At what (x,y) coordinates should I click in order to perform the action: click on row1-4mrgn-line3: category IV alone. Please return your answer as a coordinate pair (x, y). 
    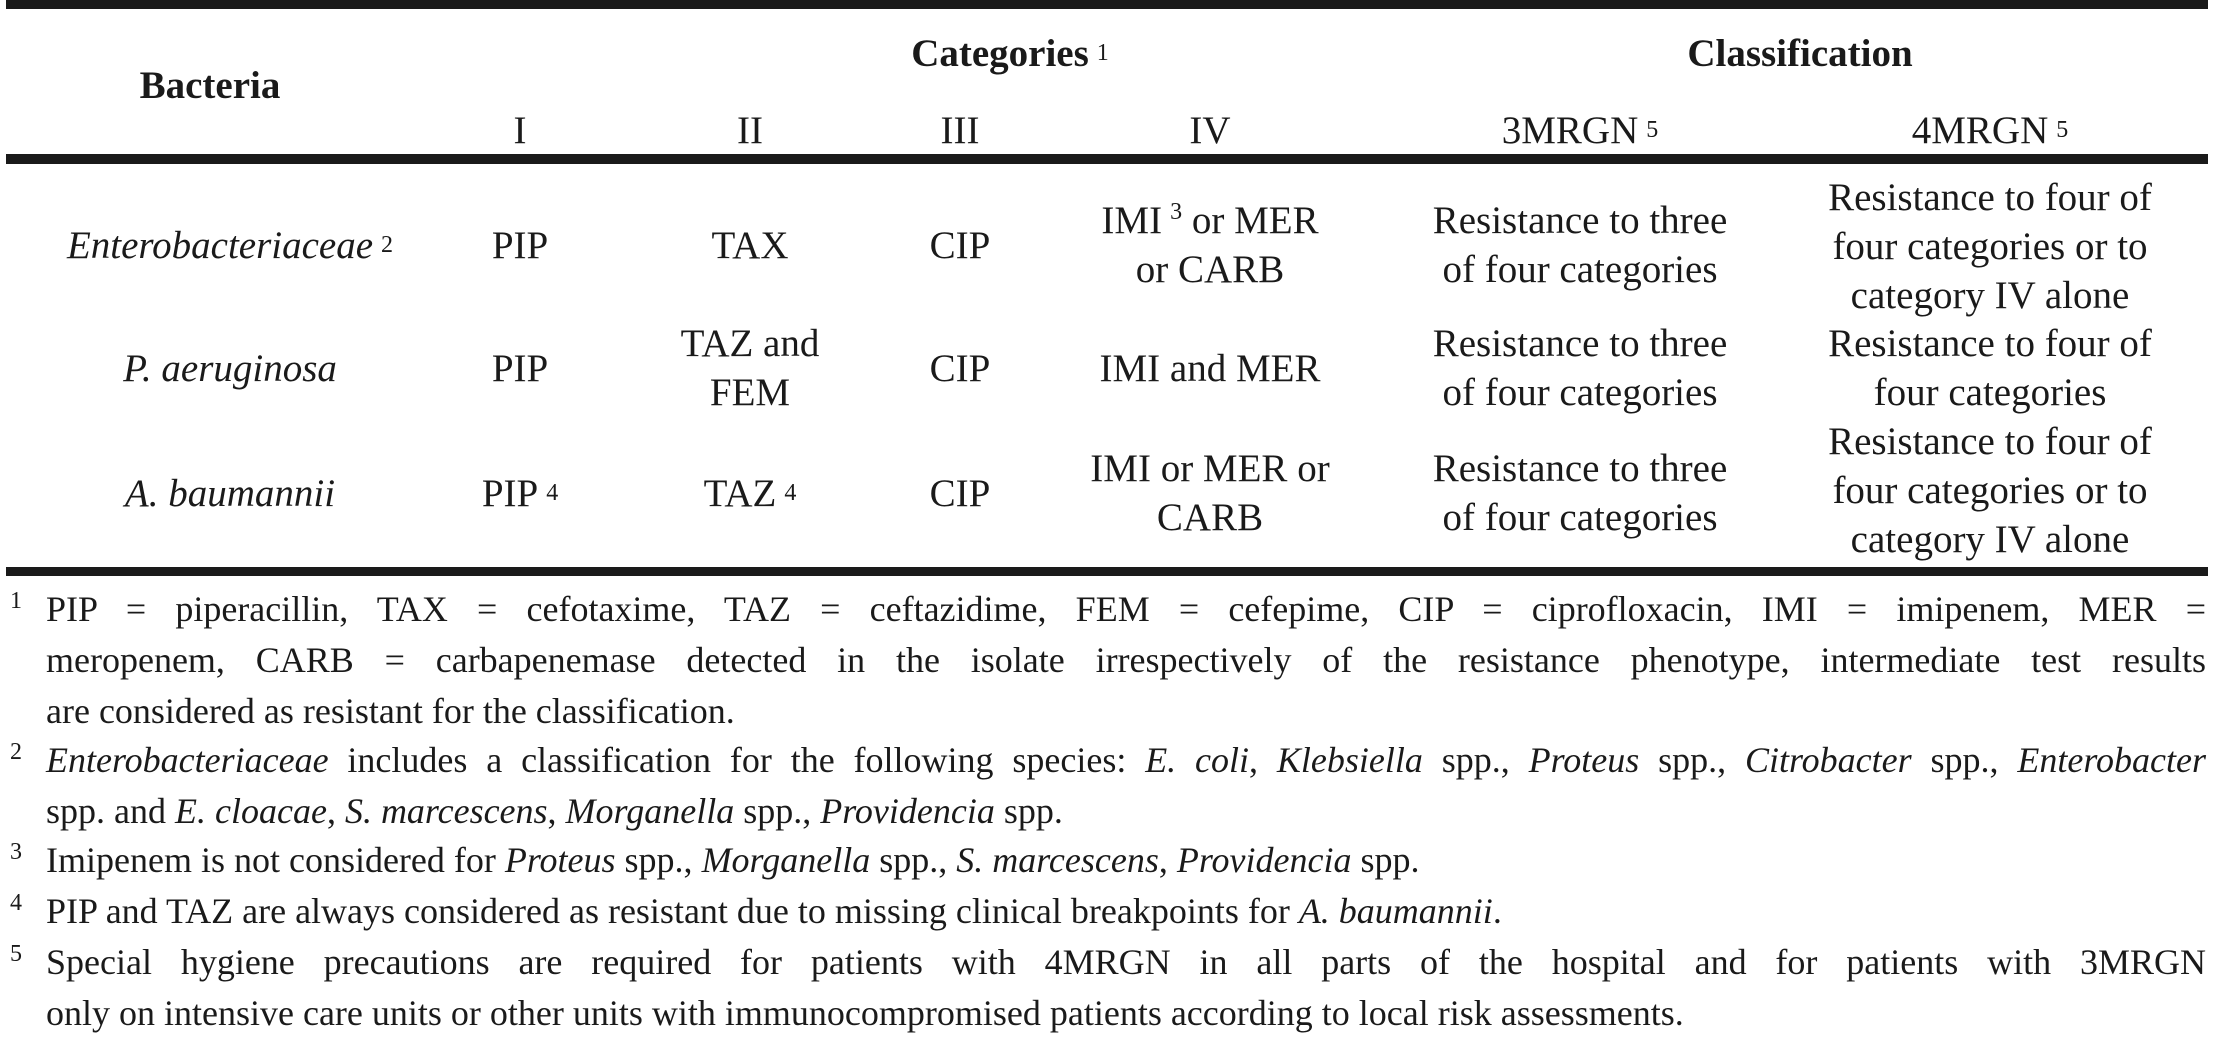
    Looking at the image, I should click on (1990, 295).